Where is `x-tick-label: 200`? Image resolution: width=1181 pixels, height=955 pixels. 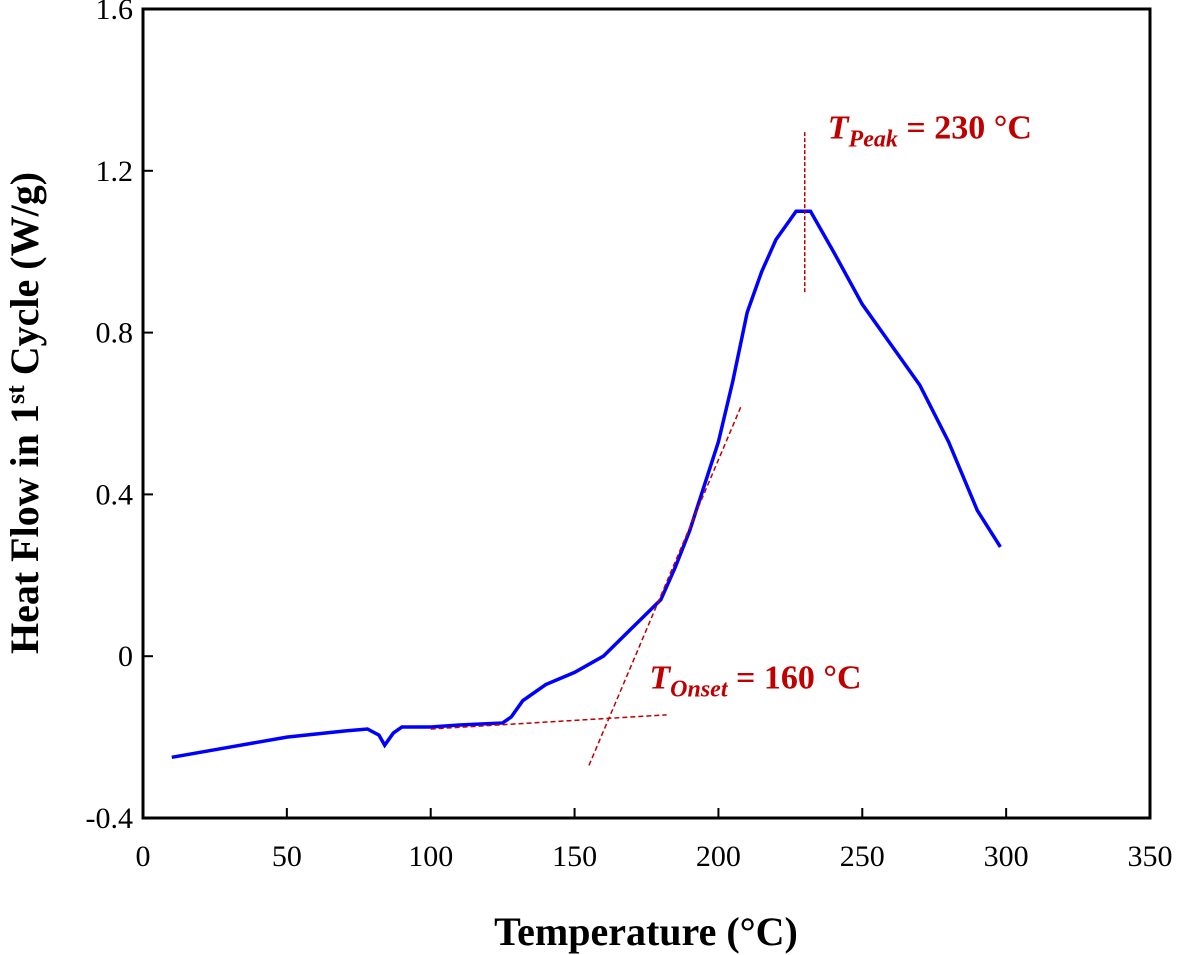 x-tick-label: 200 is located at coordinates (718, 856).